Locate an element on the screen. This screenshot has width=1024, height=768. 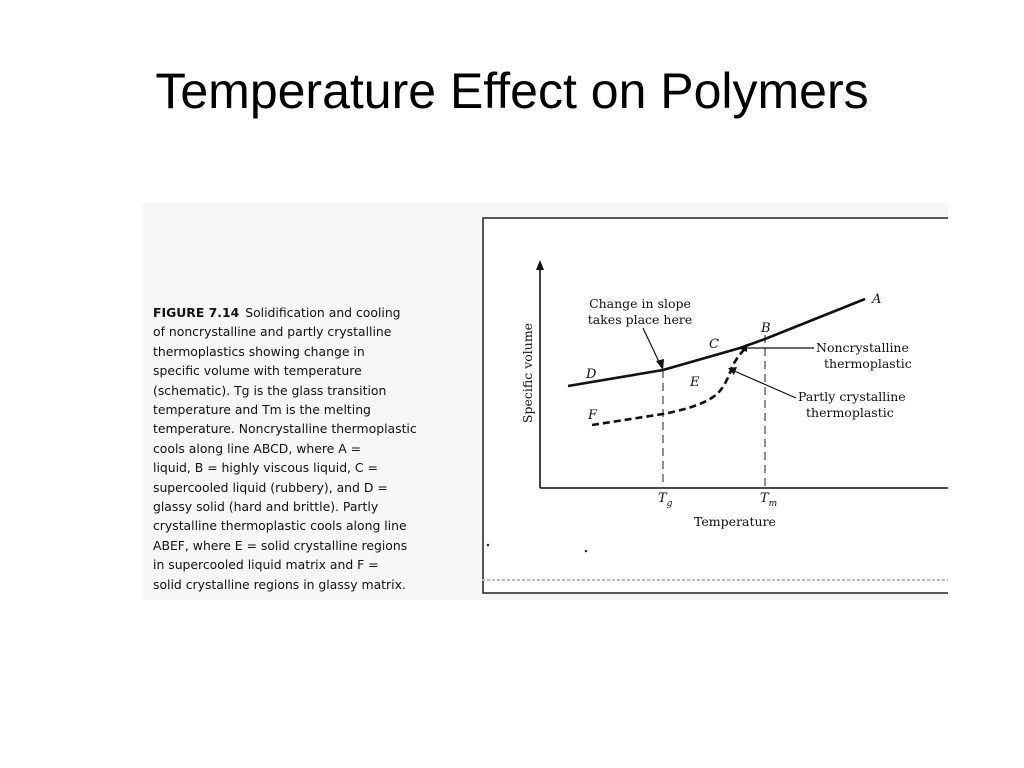
slope-annotation-line1: Change in slope is located at coordinates (640, 303).